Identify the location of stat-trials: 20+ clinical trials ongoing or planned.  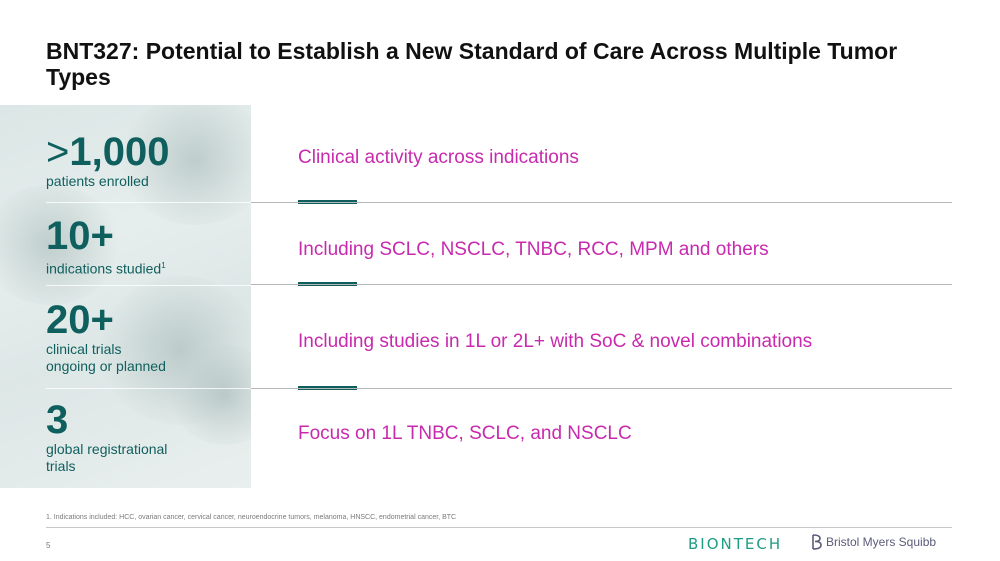
(106, 337).